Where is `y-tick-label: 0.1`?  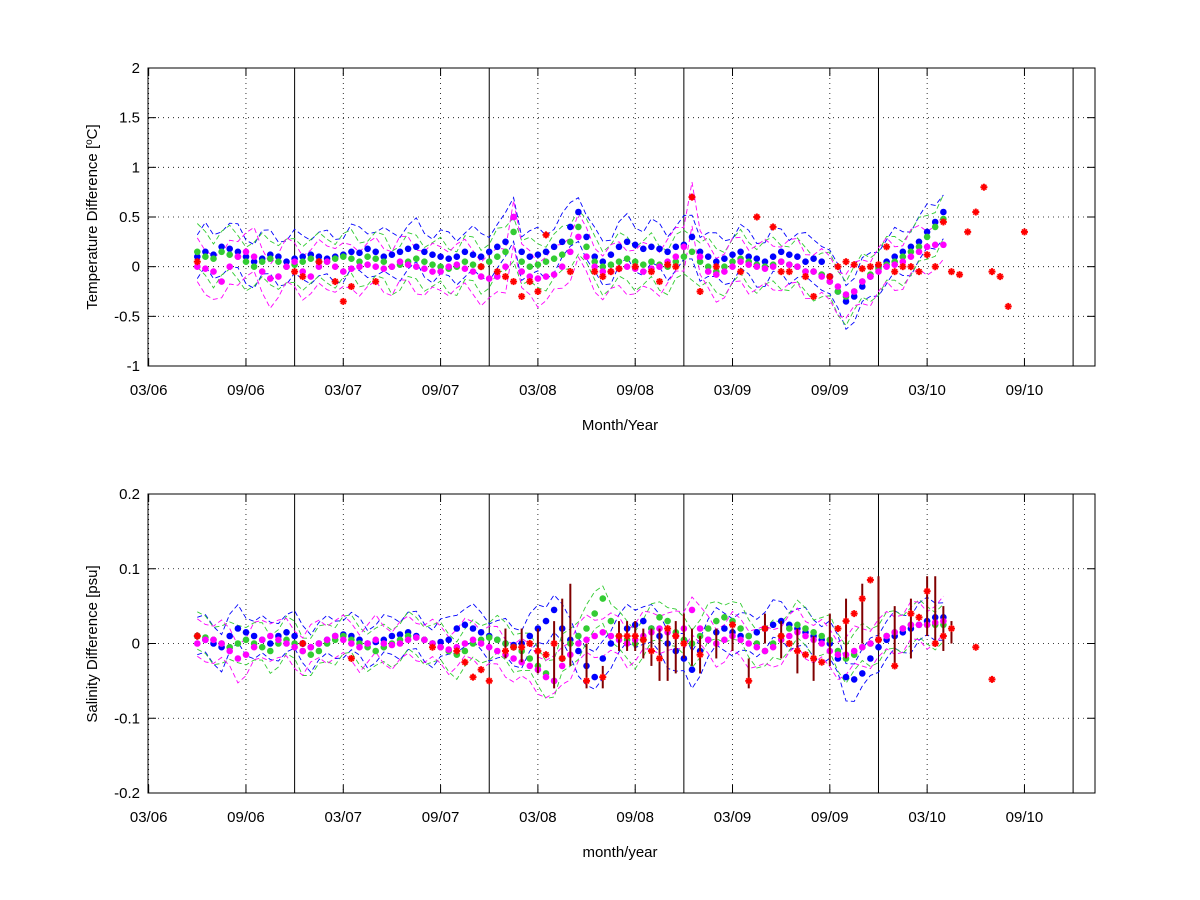
y-tick-label: 0.1 is located at coordinates (129, 569).